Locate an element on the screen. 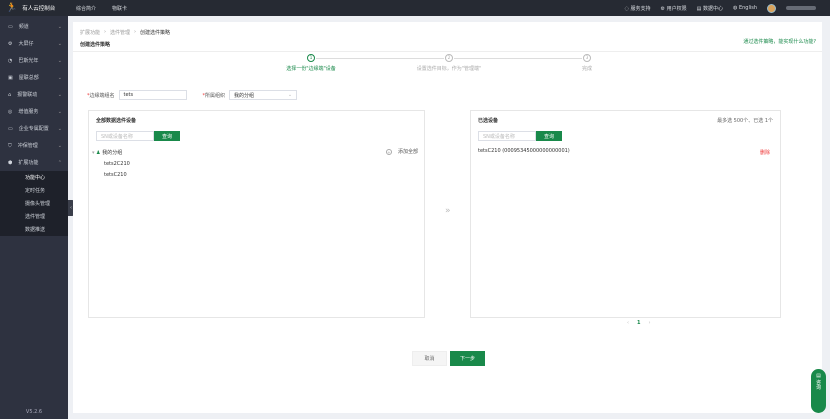 The image size is (830, 419). sidebar-item-vas: ◎ 增值服务 ⌄ is located at coordinates (34, 111).